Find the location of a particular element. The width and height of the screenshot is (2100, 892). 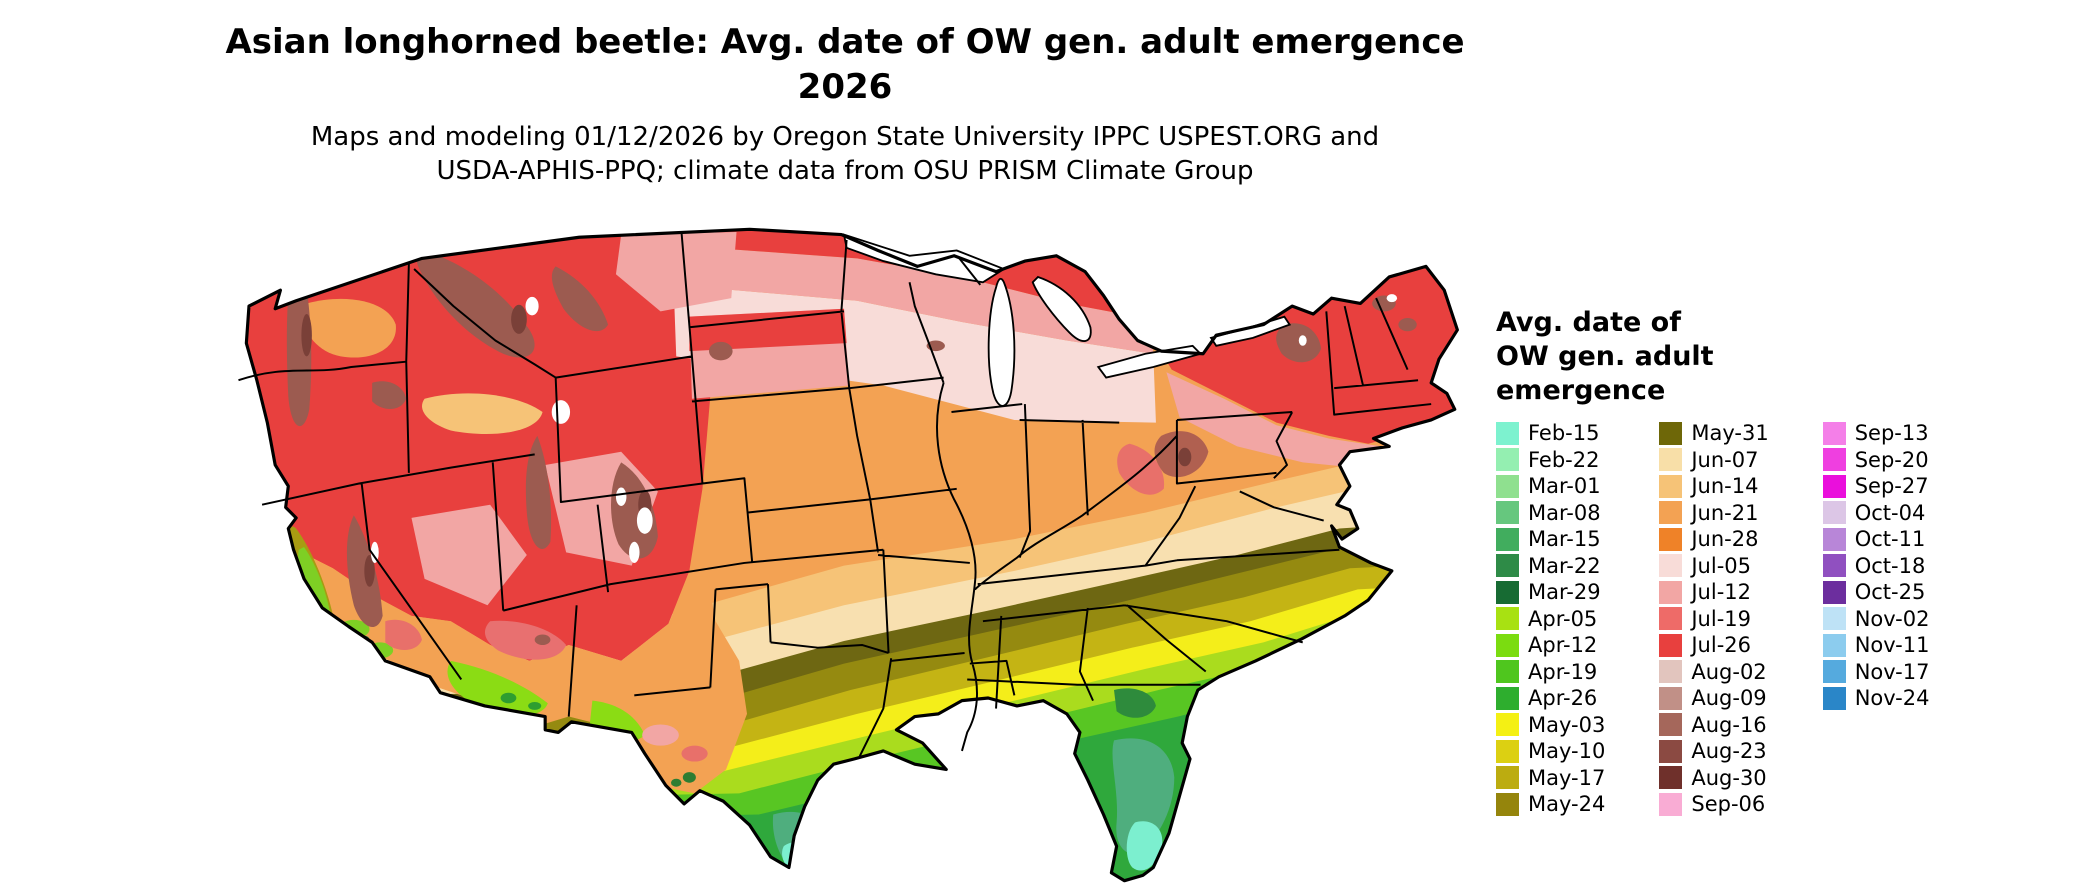

legend-label: Jun-28 is located at coordinates (1725, 539).